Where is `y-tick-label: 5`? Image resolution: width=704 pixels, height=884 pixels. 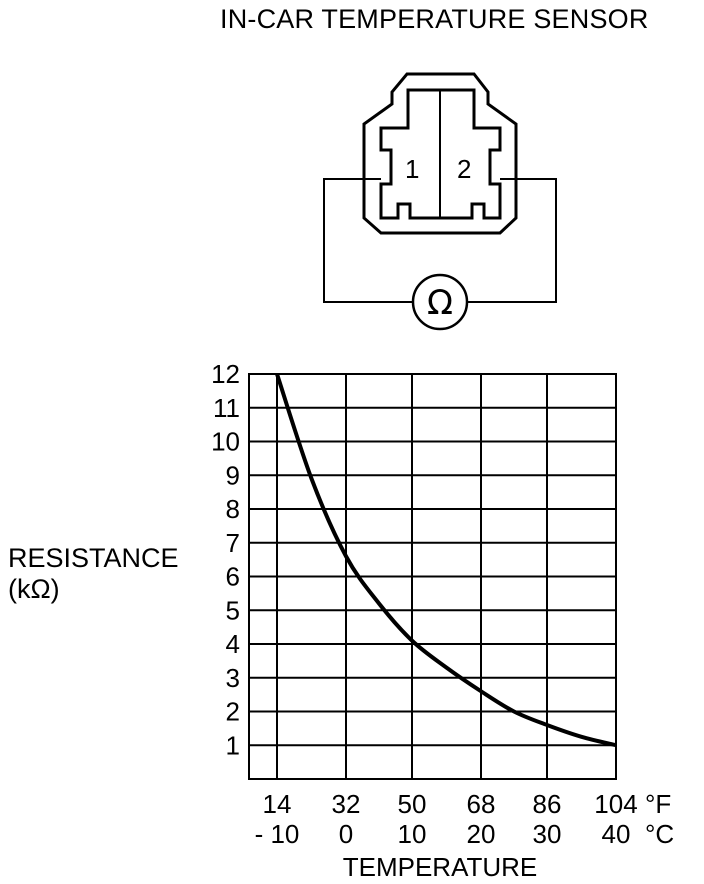
y-tick-label: 5 is located at coordinates (233, 610).